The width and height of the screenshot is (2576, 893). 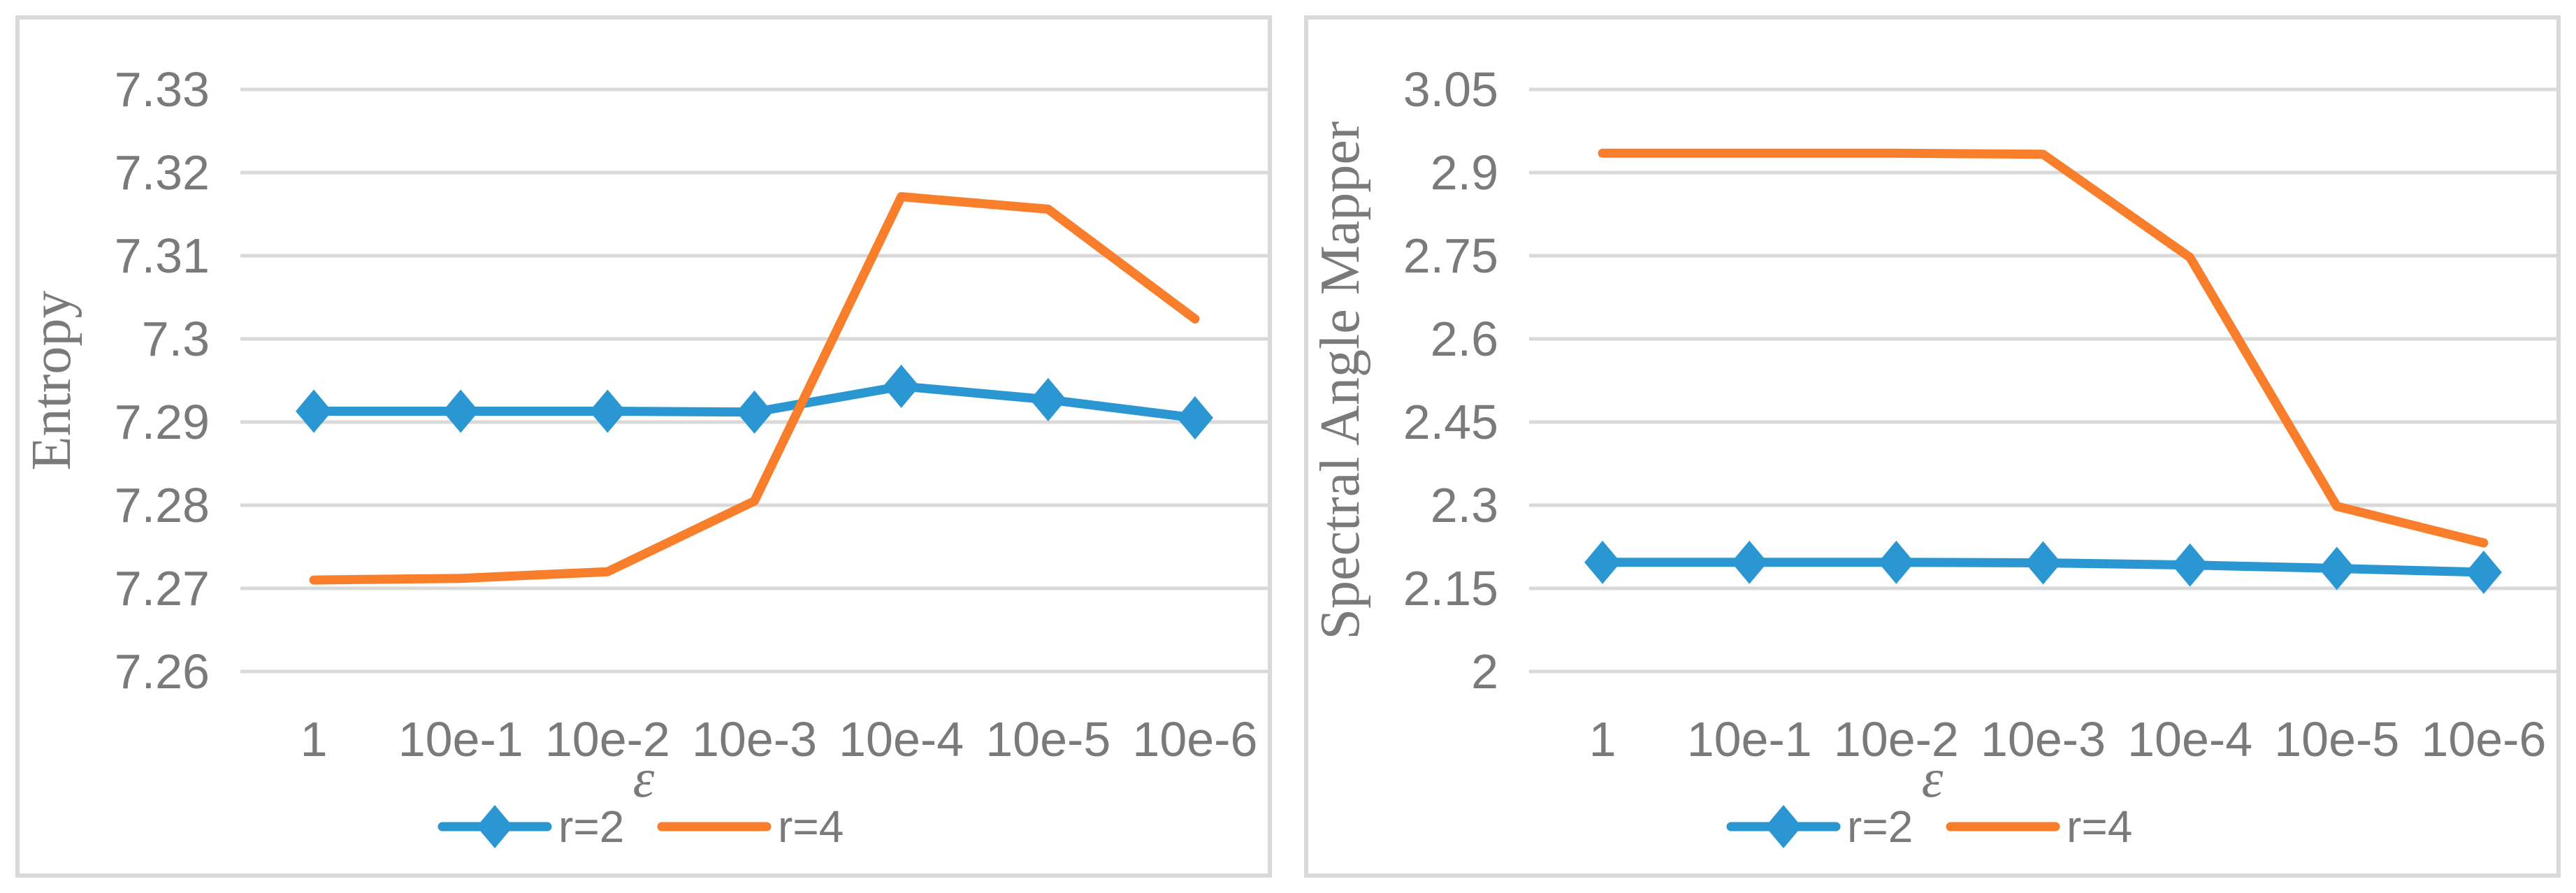 What do you see at coordinates (176, 339) in the screenshot?
I see `y-axis-tick-label: 7.3` at bounding box center [176, 339].